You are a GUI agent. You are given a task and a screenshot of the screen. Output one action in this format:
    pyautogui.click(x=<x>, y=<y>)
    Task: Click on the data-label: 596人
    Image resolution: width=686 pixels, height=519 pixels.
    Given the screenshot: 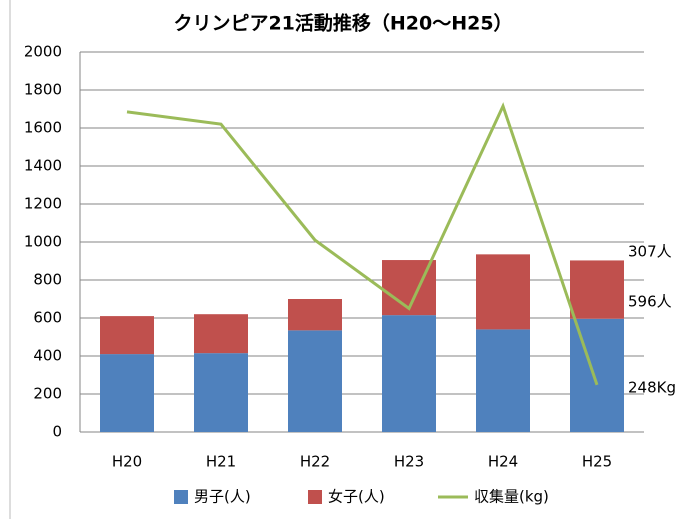 What is the action you would take?
    pyautogui.click(x=650, y=302)
    